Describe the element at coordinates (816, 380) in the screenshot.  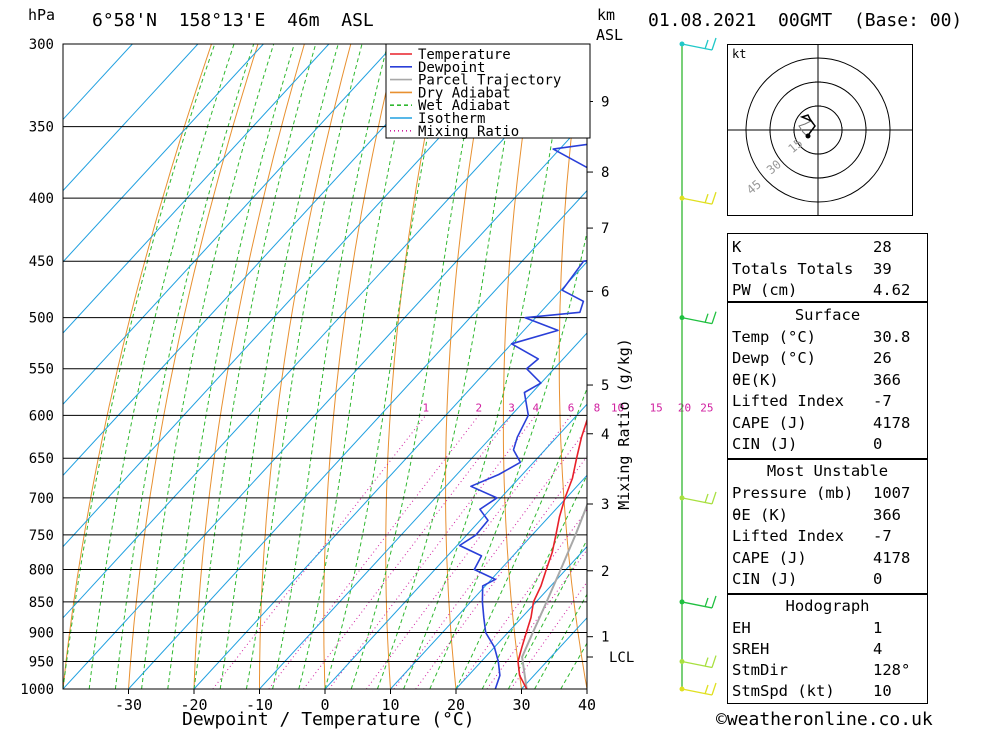
I see `surface-row: θE(K) 366` at that location.